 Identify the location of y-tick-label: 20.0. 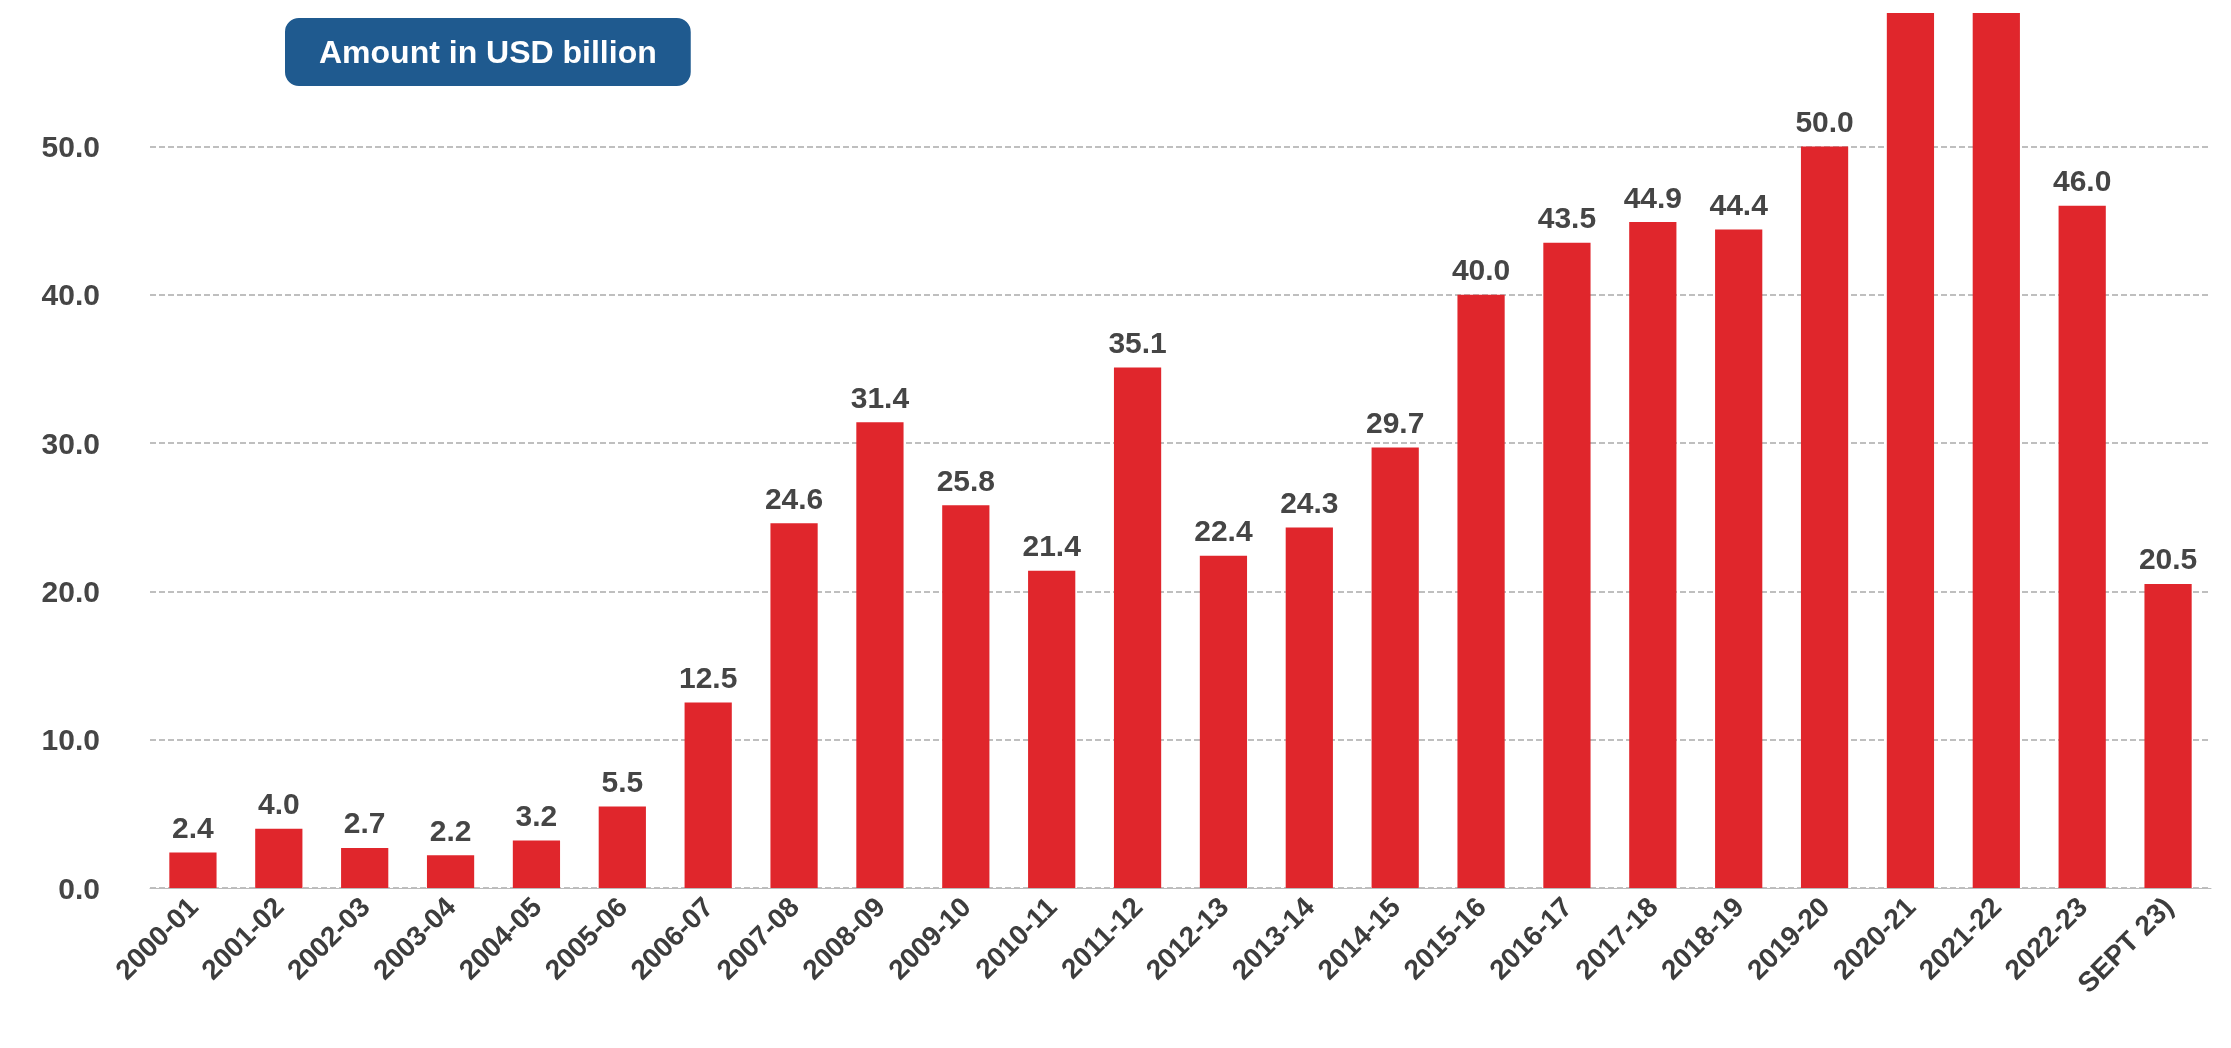
(70, 591).